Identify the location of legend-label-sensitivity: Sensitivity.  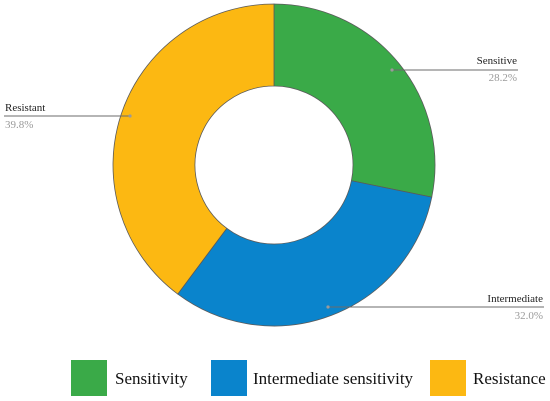
(151, 378).